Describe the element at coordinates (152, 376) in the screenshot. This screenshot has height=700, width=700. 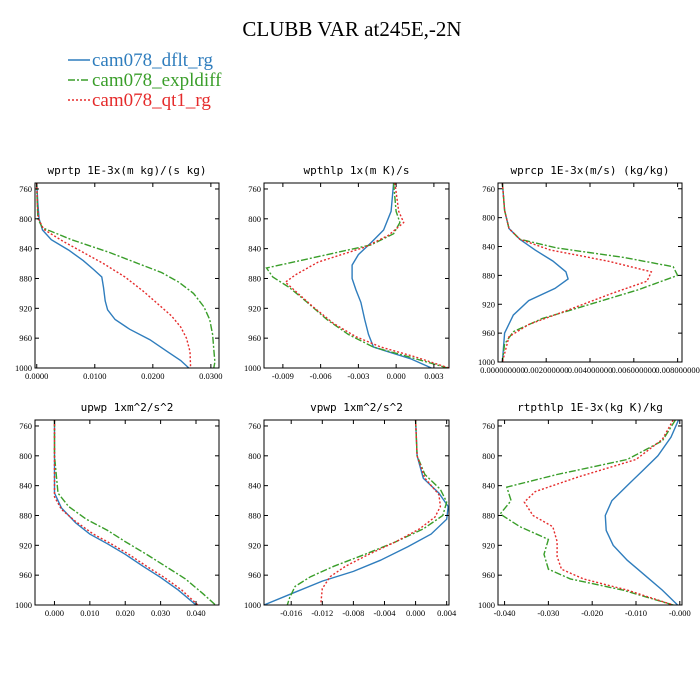
I see `x-tick-label: 0.0200` at that location.